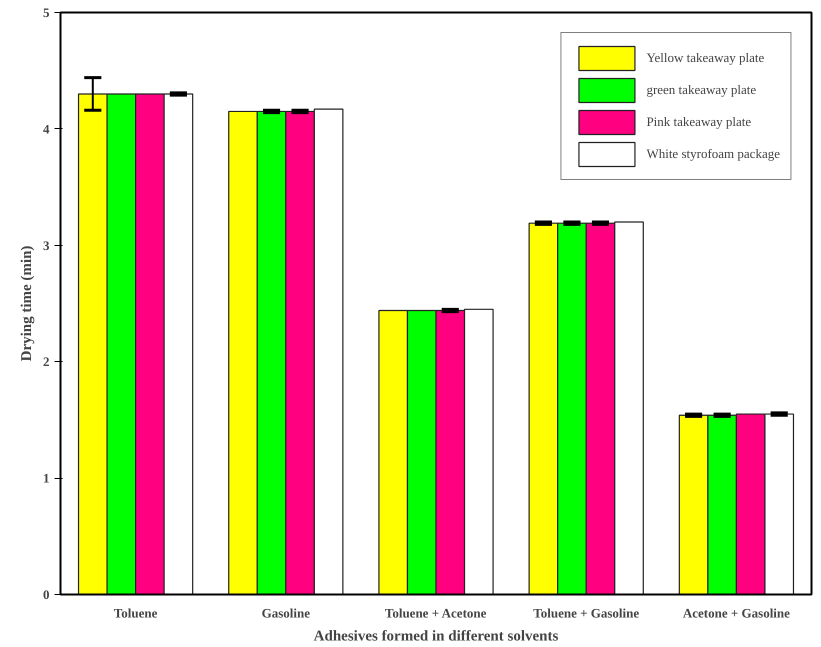 The height and width of the screenshot is (647, 821). I want to click on x-tick-label: Toluene + Gasoline, so click(586, 613).